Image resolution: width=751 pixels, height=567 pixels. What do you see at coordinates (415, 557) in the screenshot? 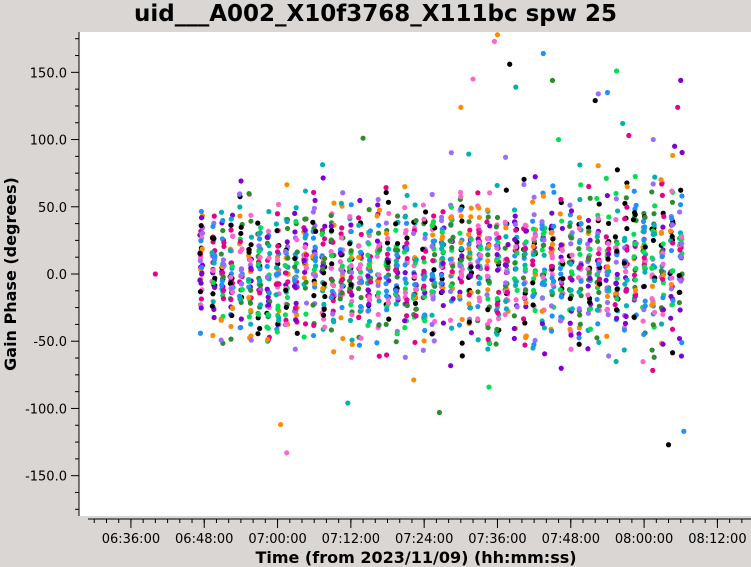
I see `x-axis-title: Time (from 2023/11/09) (hh:mm:ss)` at bounding box center [415, 557].